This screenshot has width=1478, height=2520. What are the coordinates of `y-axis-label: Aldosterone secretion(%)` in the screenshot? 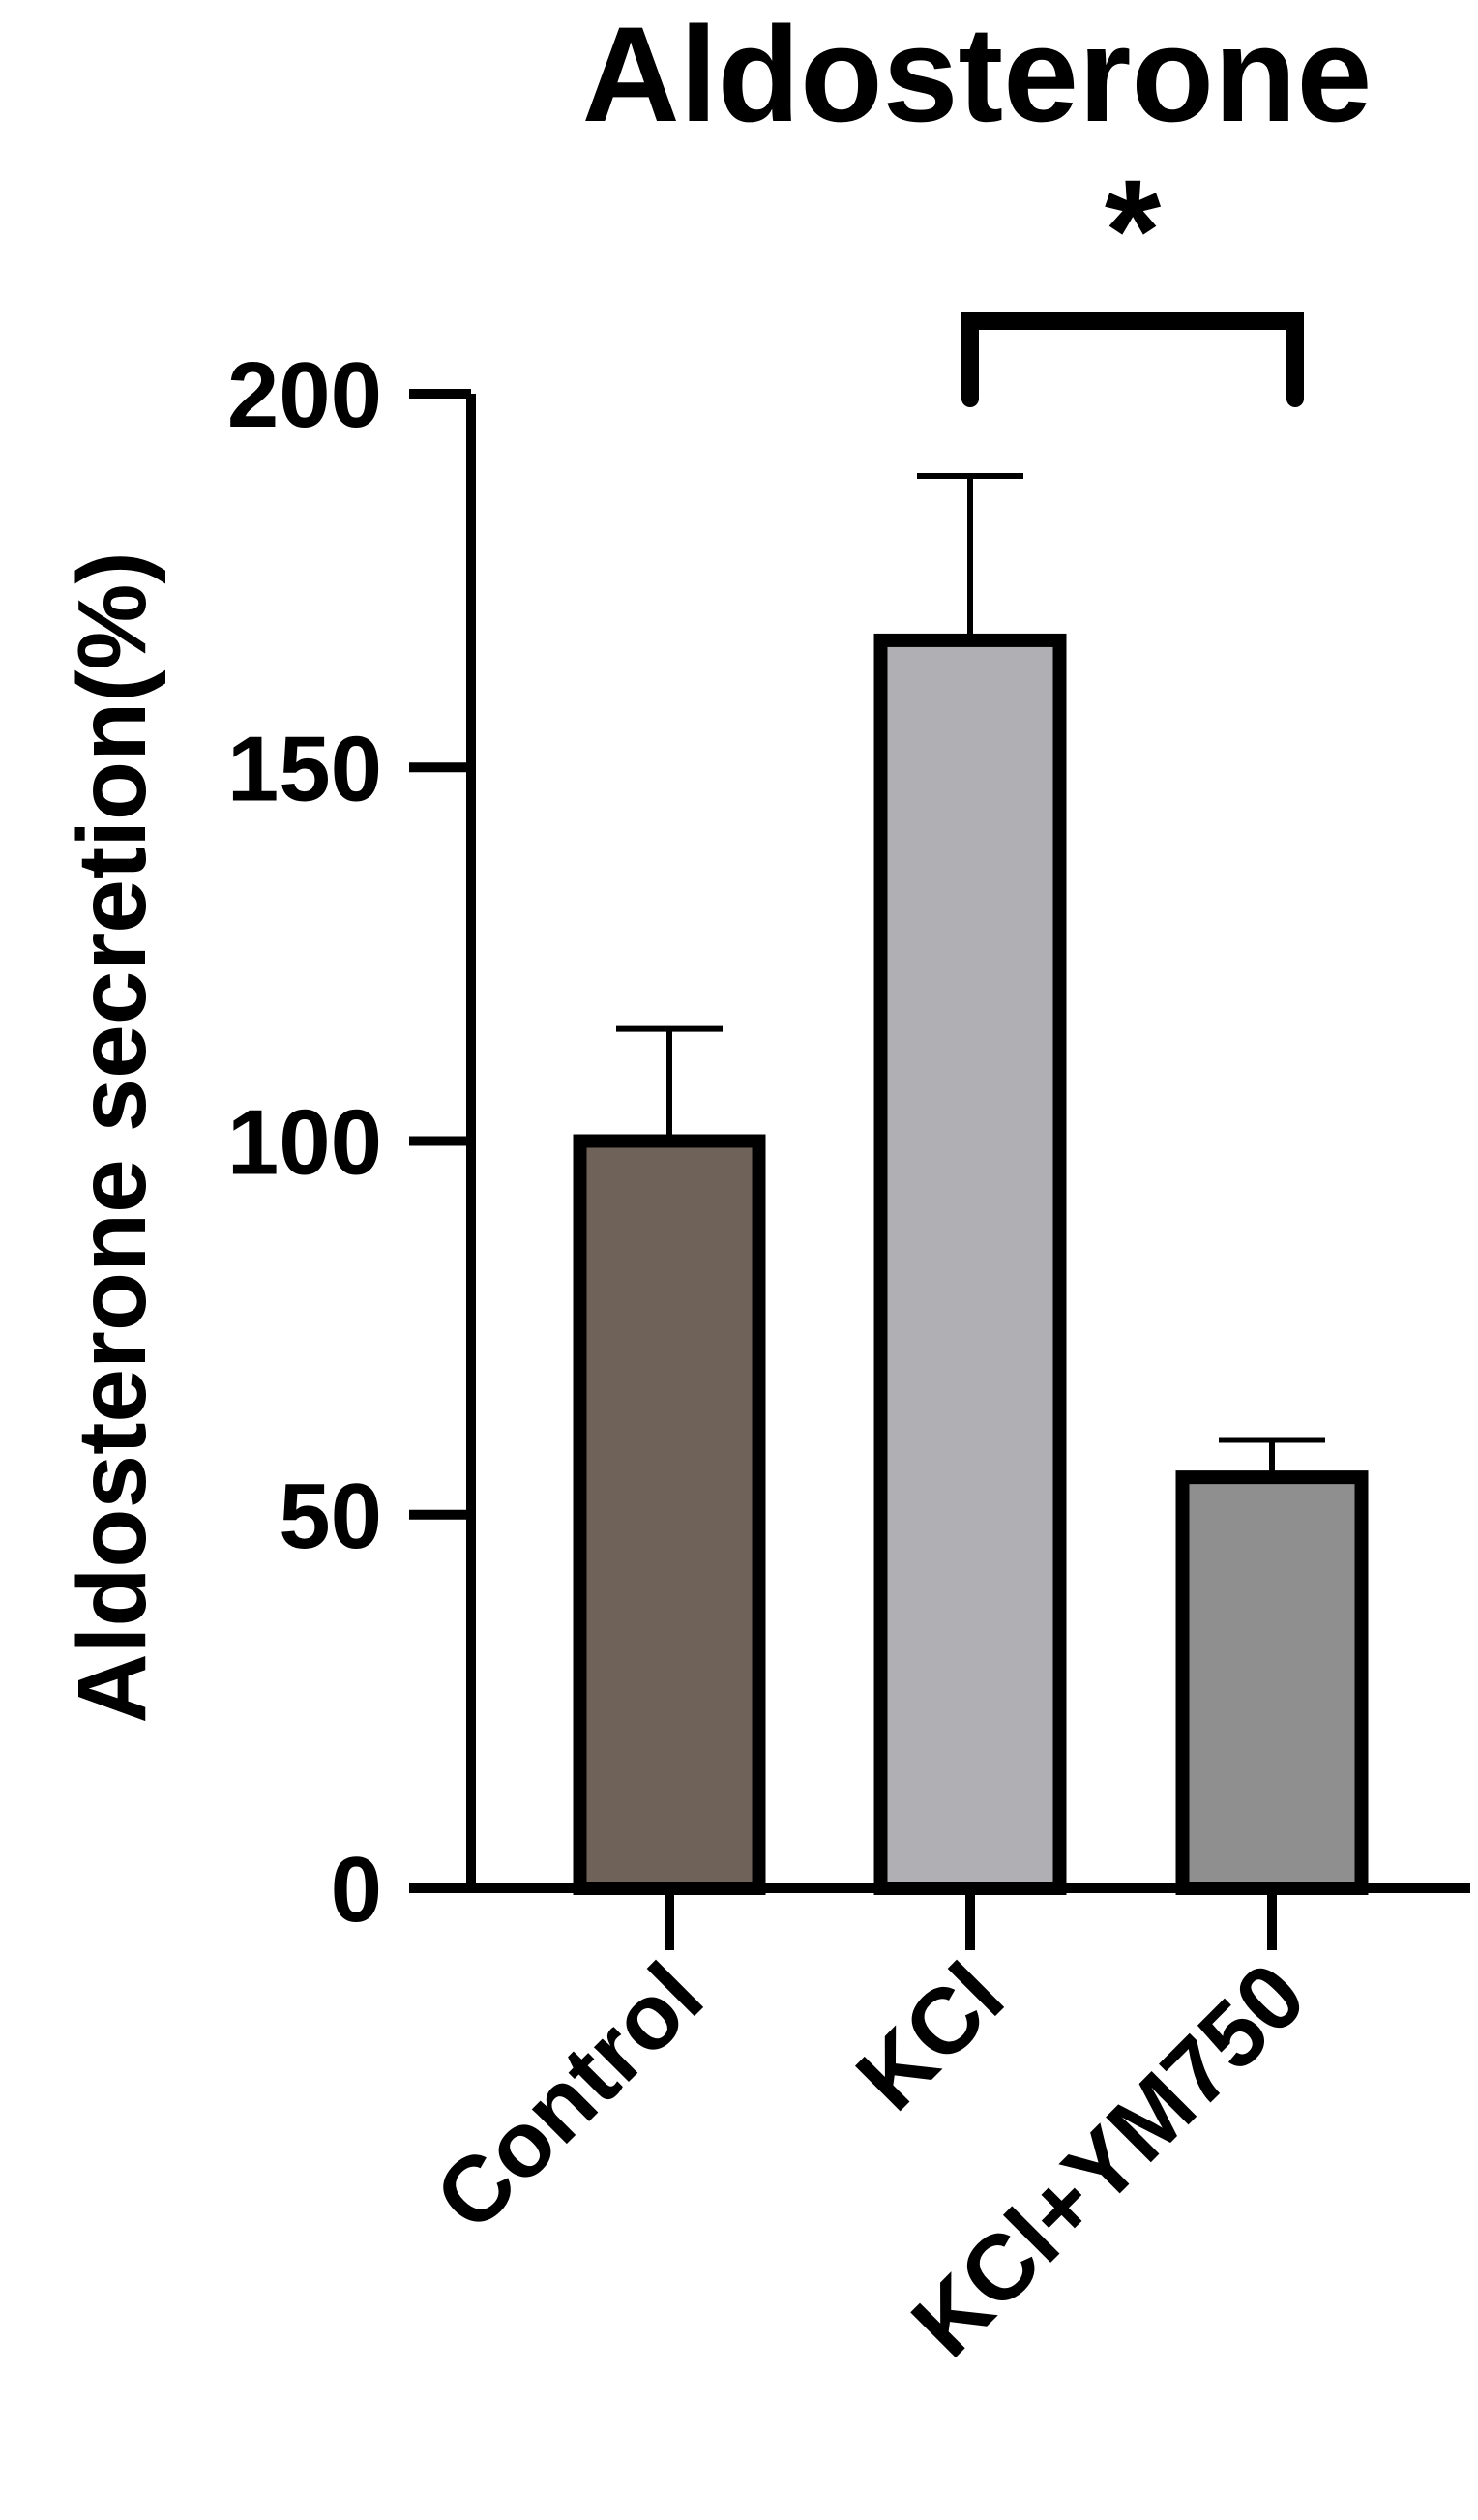 It's located at (112, 1137).